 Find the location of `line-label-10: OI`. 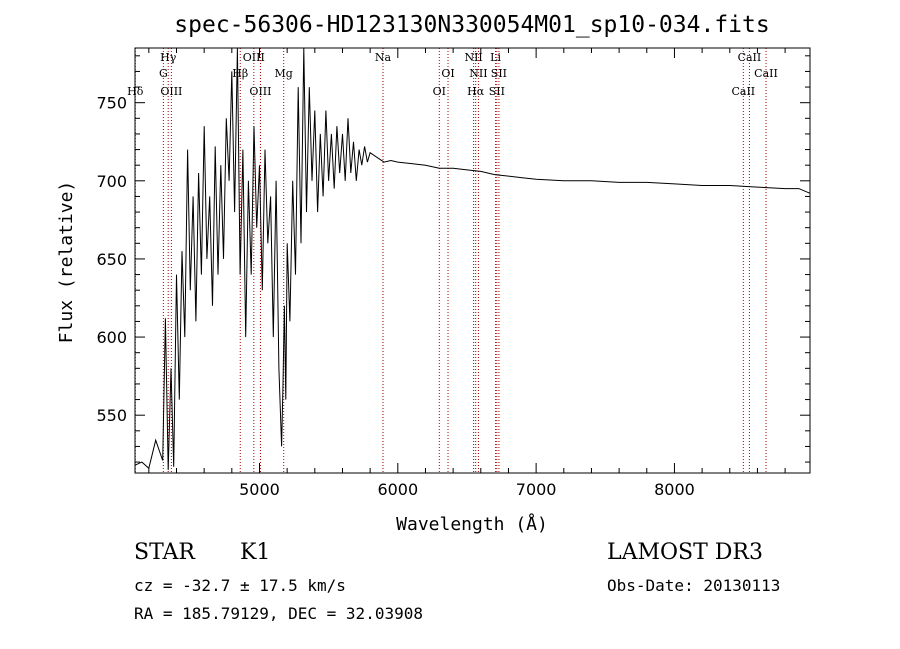

line-label-10: OI is located at coordinates (447, 73).